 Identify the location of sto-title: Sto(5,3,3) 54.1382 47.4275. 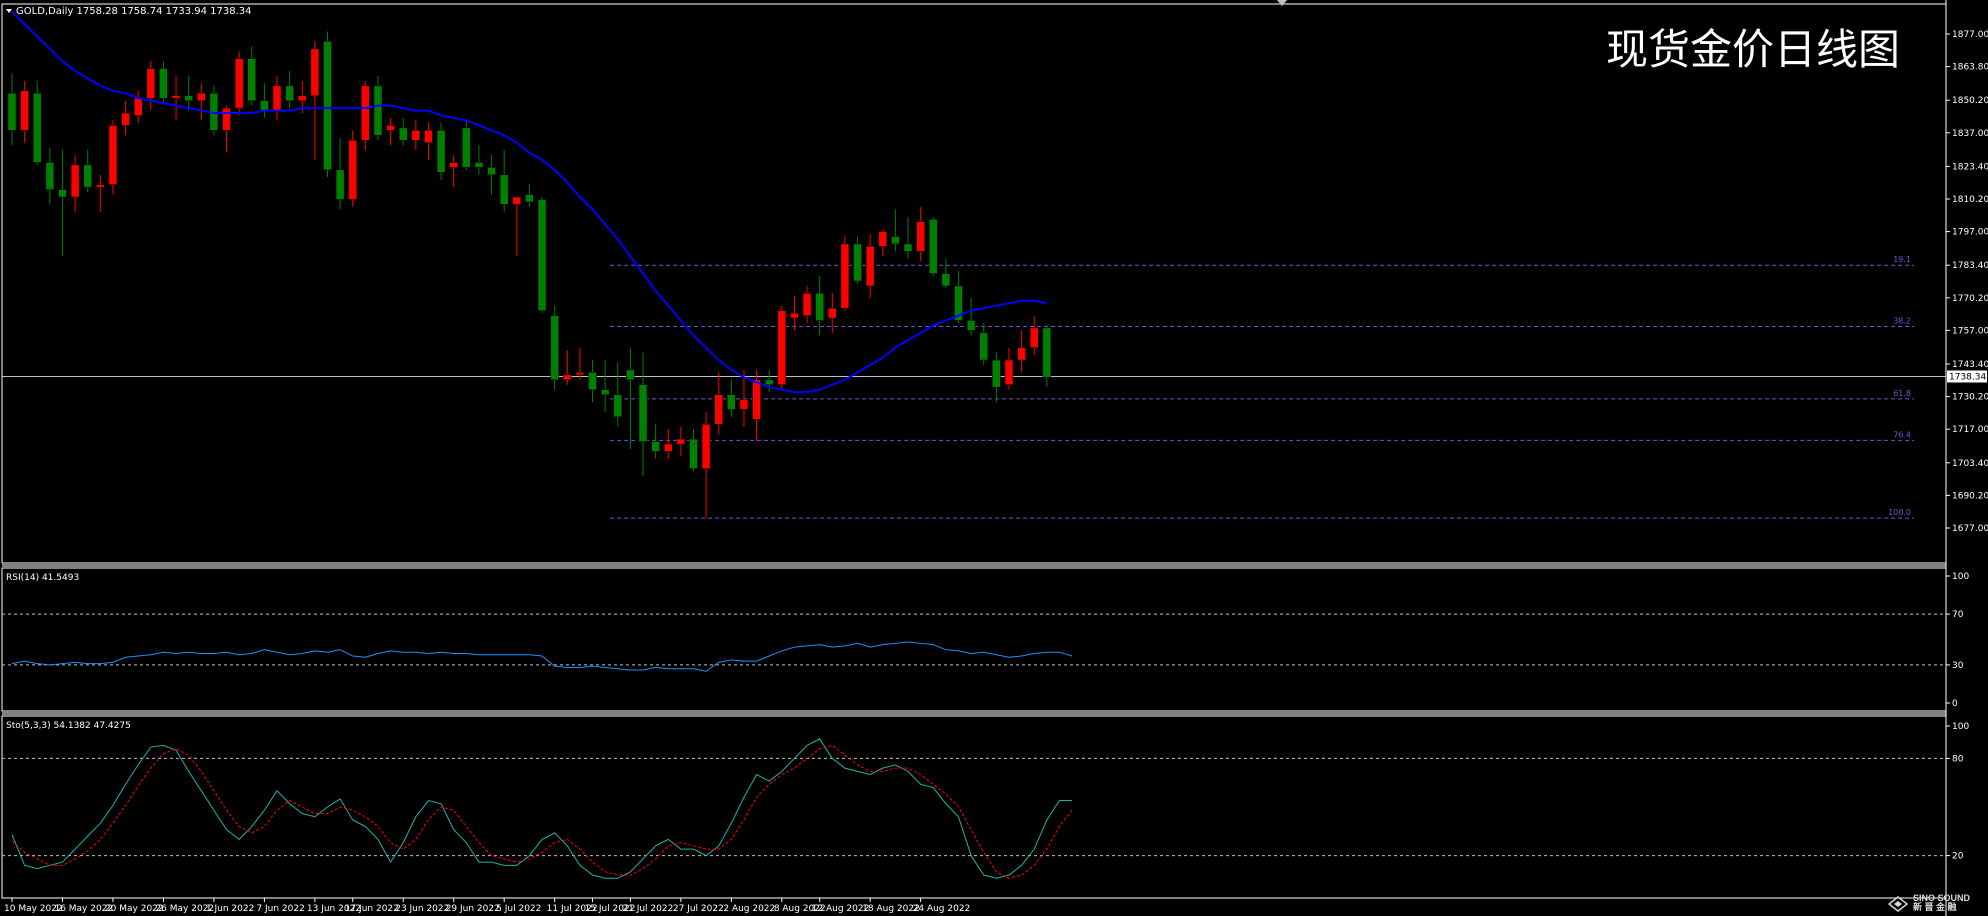
(68, 726).